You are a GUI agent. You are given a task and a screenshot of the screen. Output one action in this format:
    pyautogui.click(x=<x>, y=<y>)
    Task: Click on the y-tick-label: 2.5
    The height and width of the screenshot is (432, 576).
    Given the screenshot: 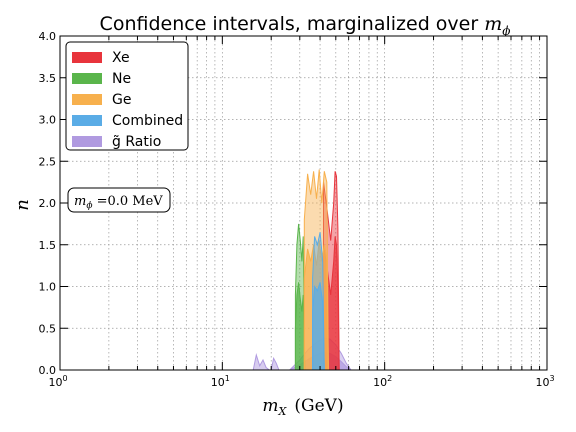 What is the action you would take?
    pyautogui.click(x=48, y=161)
    